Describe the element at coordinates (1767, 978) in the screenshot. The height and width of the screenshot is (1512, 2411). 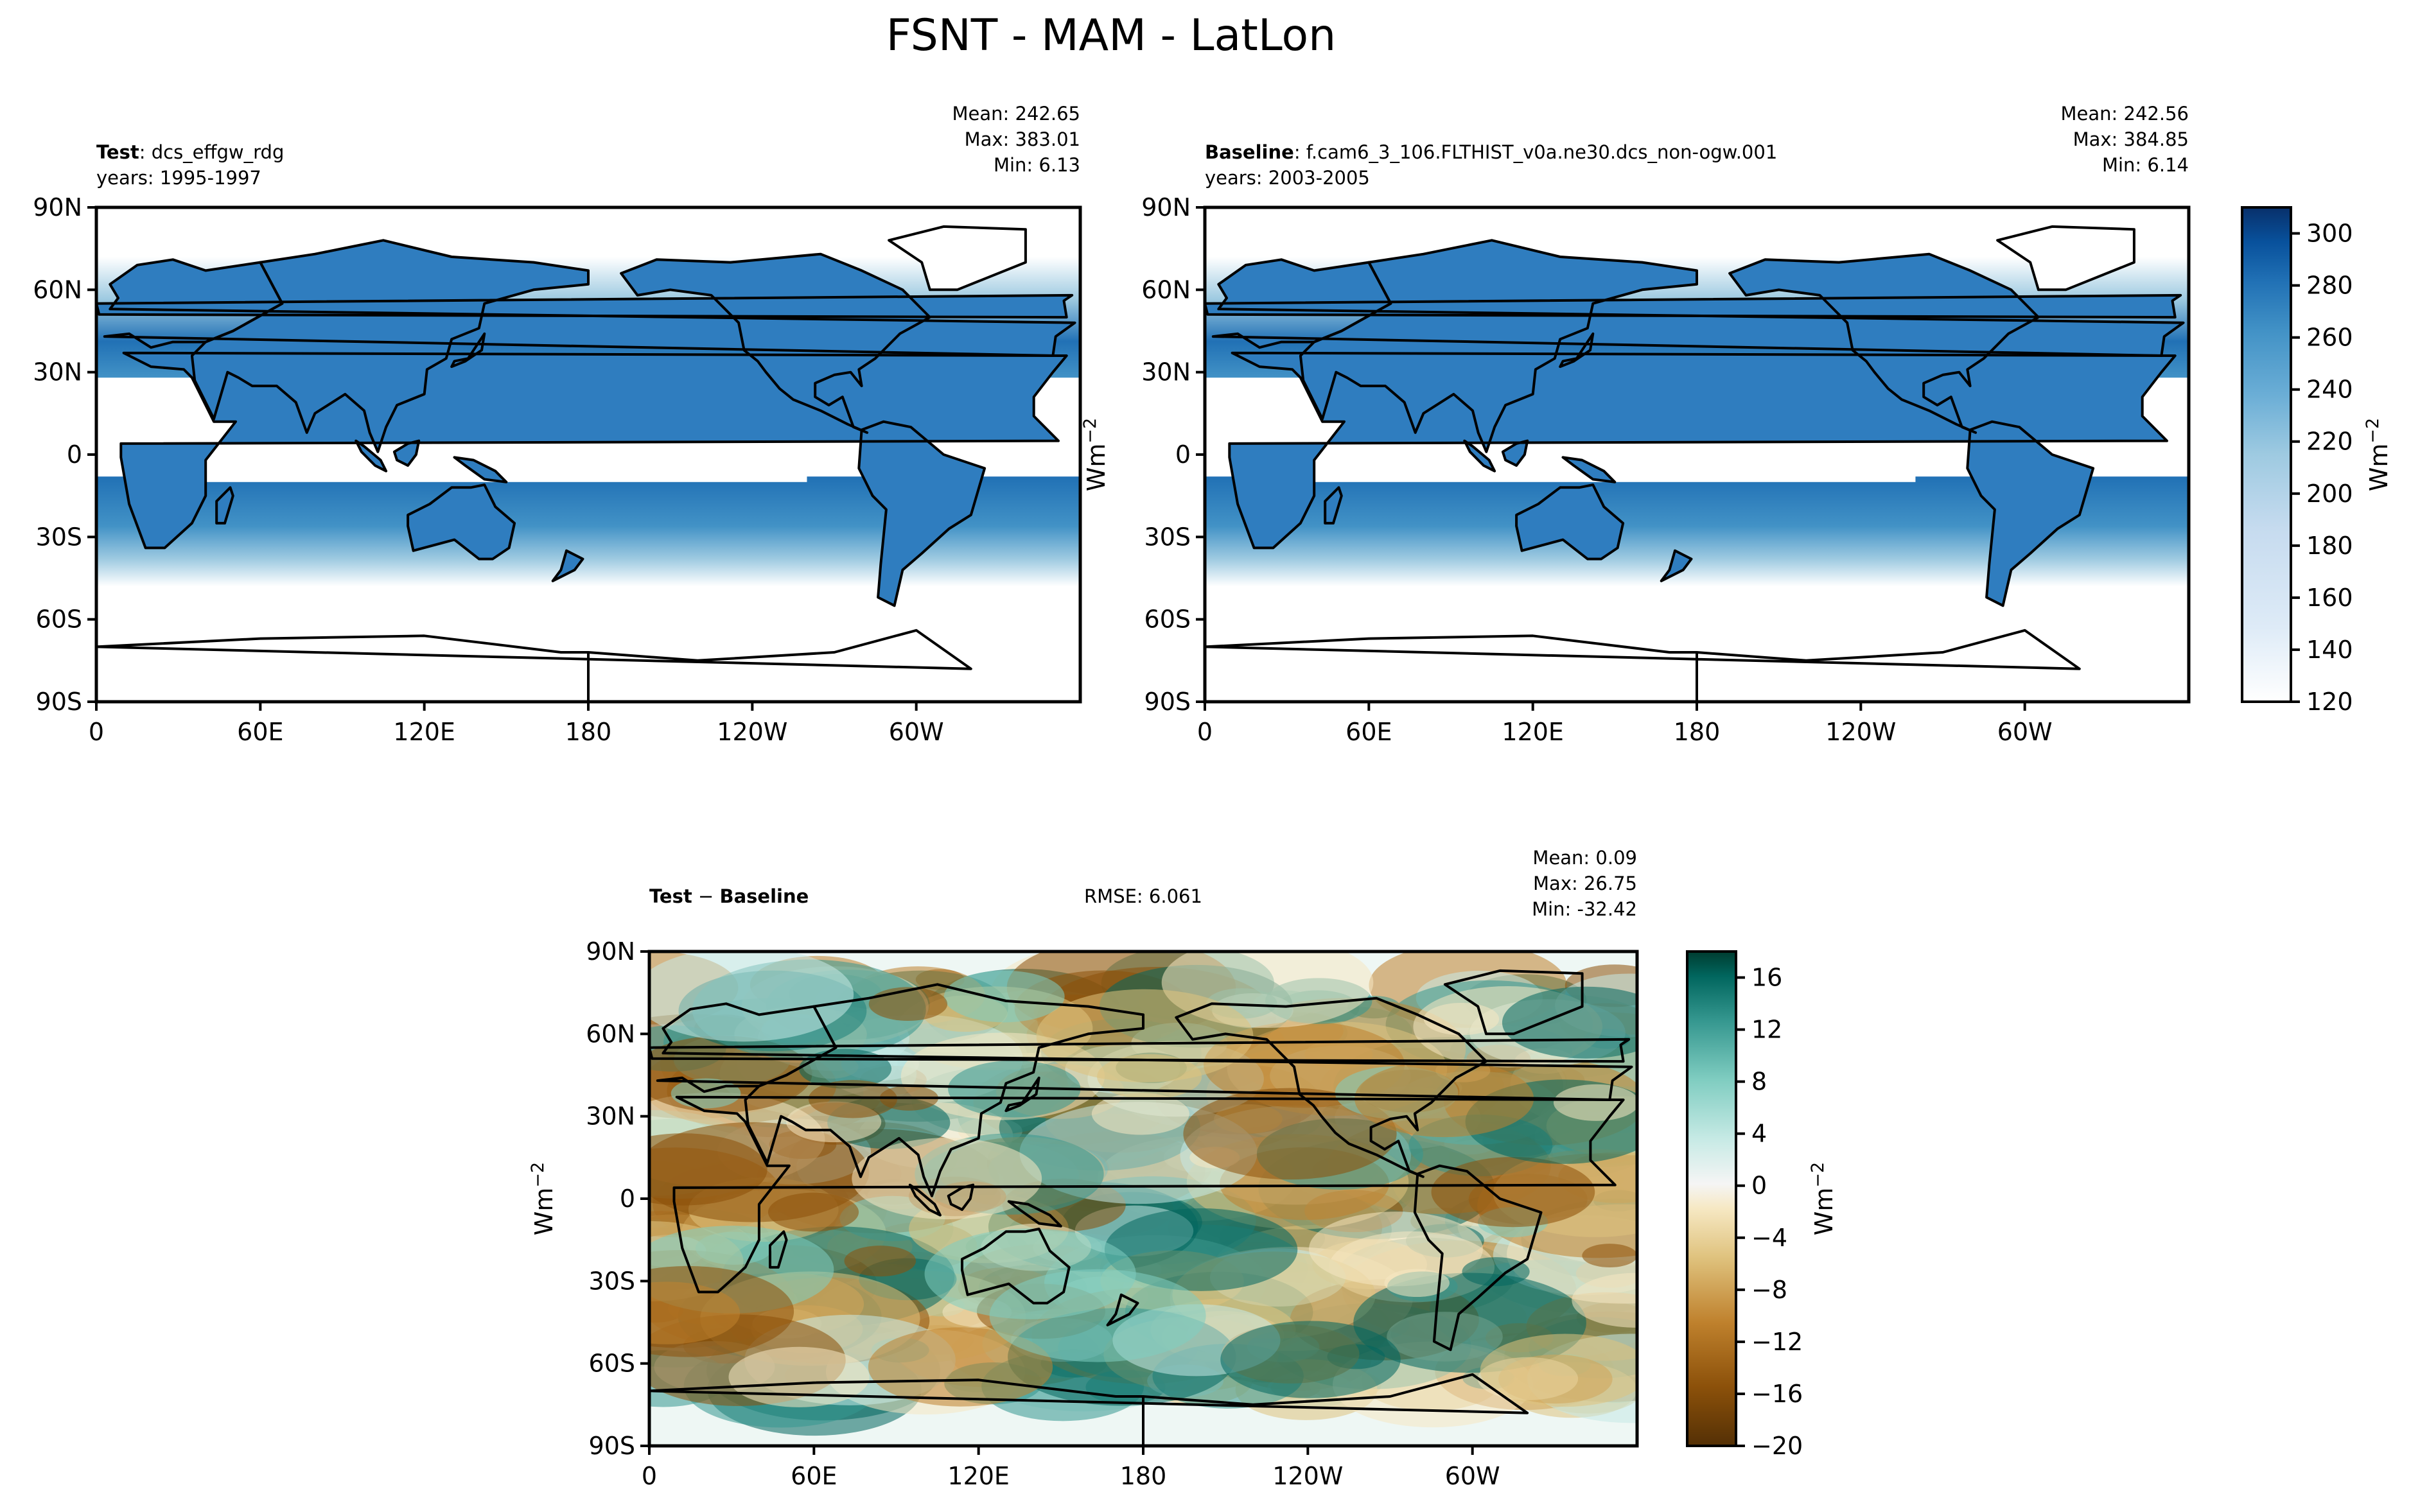
I see `colorbar-tick-label: 16` at that location.